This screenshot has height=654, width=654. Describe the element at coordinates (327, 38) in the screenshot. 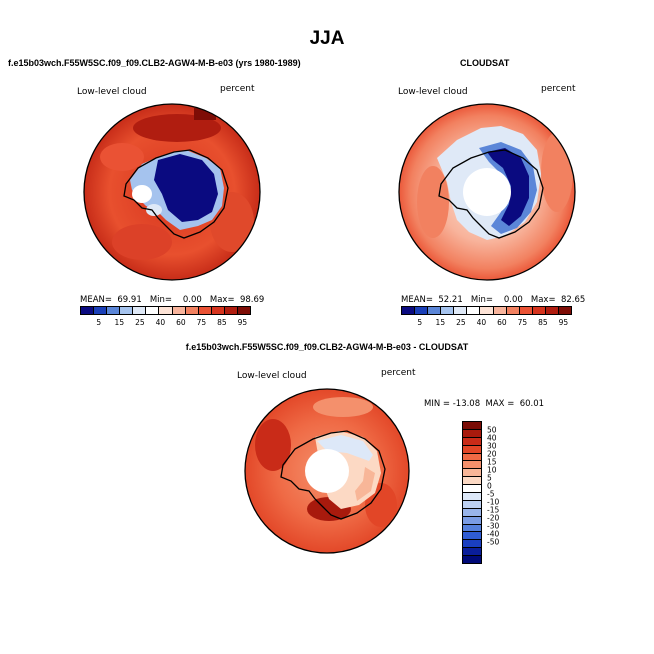

I see `figure-title: JJA` at that location.